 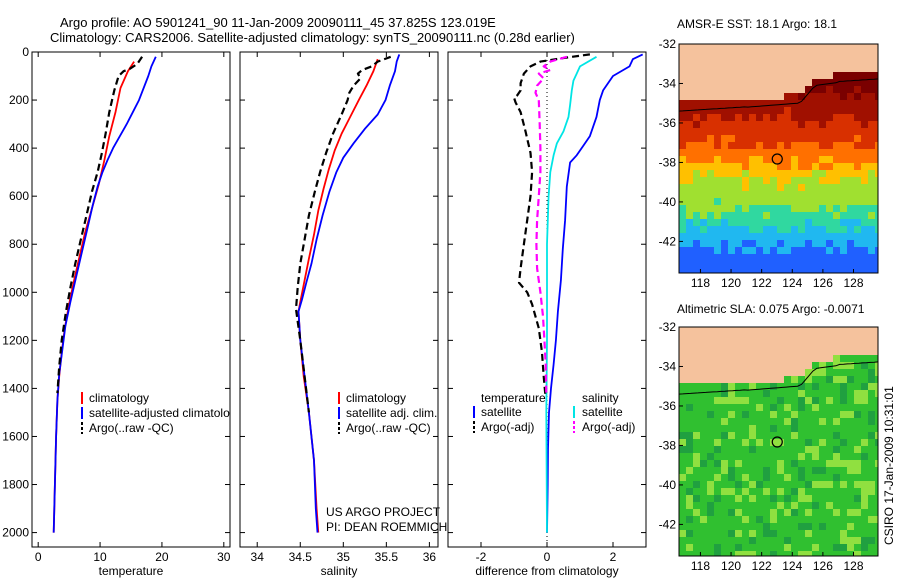 I want to click on profile-location-marker, so click(x=777, y=159).